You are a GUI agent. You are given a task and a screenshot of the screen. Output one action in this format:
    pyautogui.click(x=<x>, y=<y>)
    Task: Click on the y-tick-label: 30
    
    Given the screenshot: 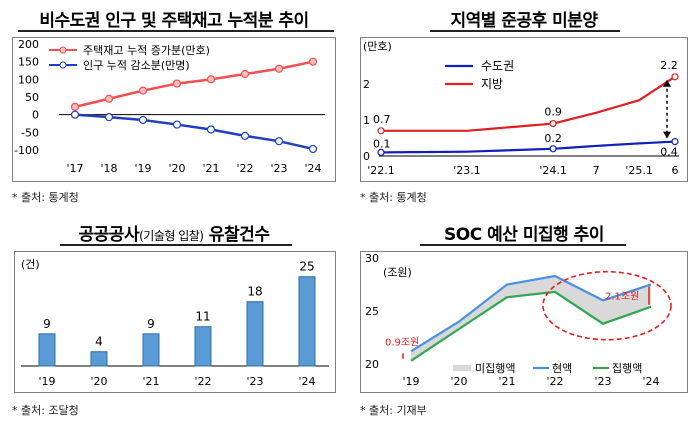 What is the action you would take?
    pyautogui.click(x=372, y=258)
    